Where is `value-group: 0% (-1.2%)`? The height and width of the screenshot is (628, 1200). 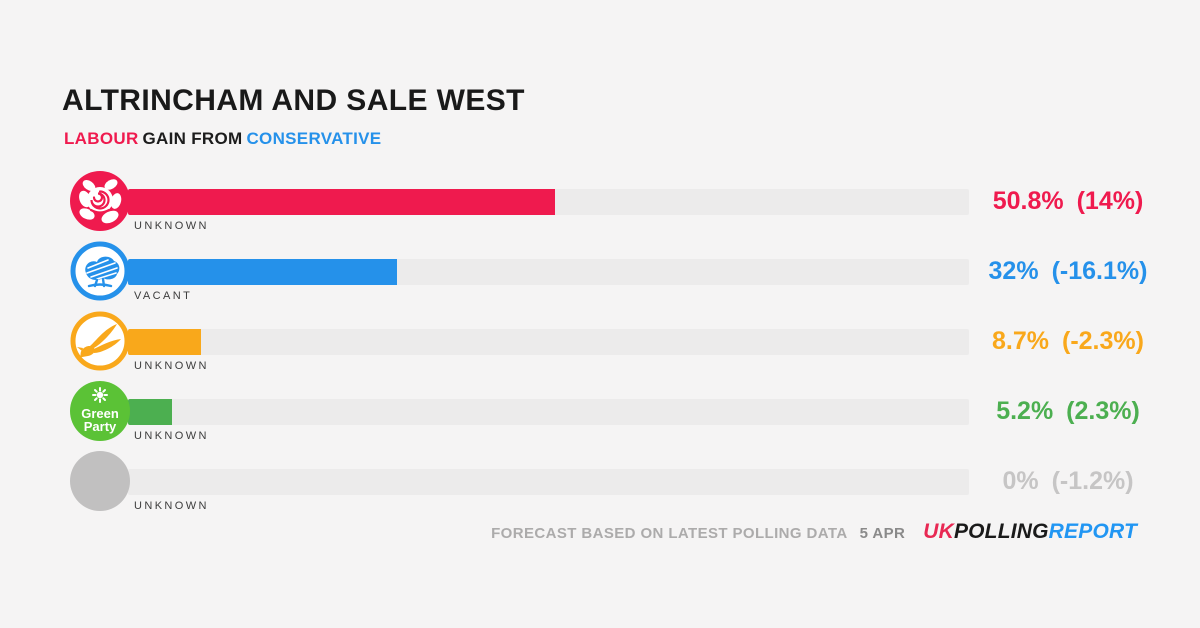
value-group: 0% (-1.2%) is located at coordinates (1068, 481).